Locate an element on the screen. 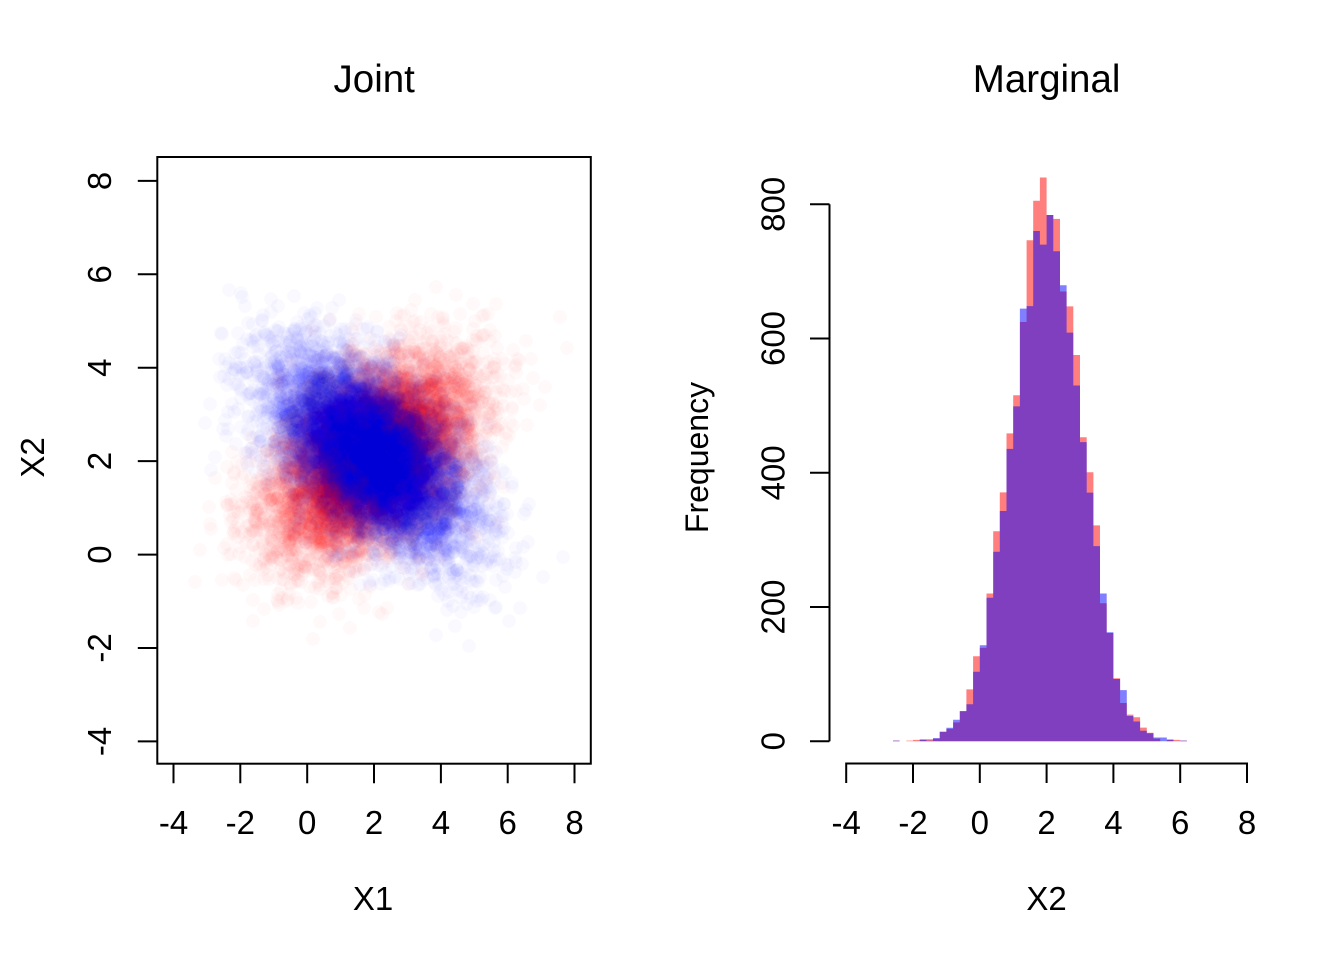  svg-text: 800 is located at coordinates (773, 204).